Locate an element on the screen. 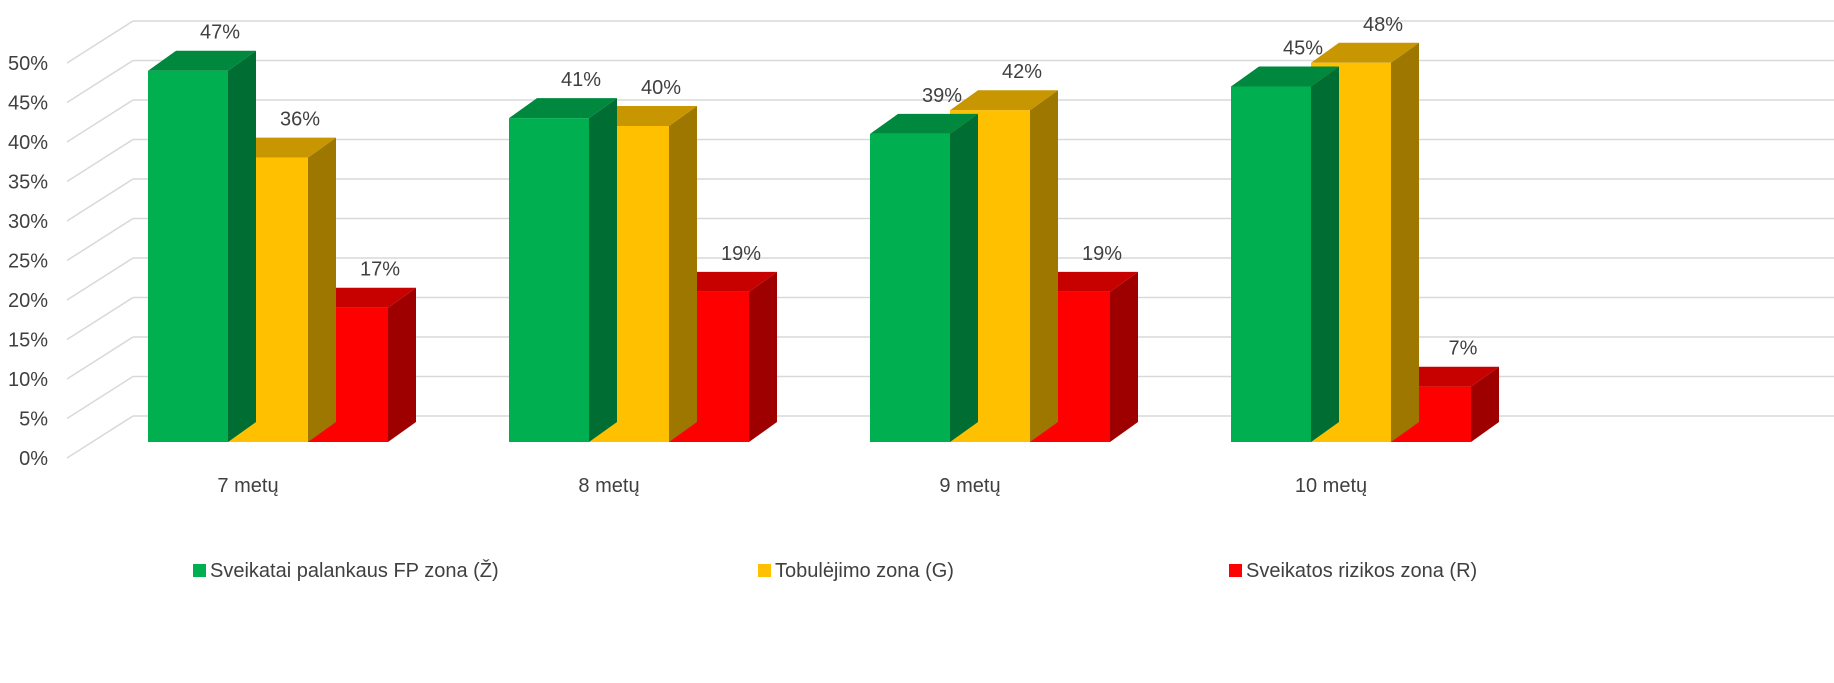 This screenshot has width=1834, height=683. legend-label: Sveikatai palankaus FP zona (Ž) is located at coordinates (354, 570).